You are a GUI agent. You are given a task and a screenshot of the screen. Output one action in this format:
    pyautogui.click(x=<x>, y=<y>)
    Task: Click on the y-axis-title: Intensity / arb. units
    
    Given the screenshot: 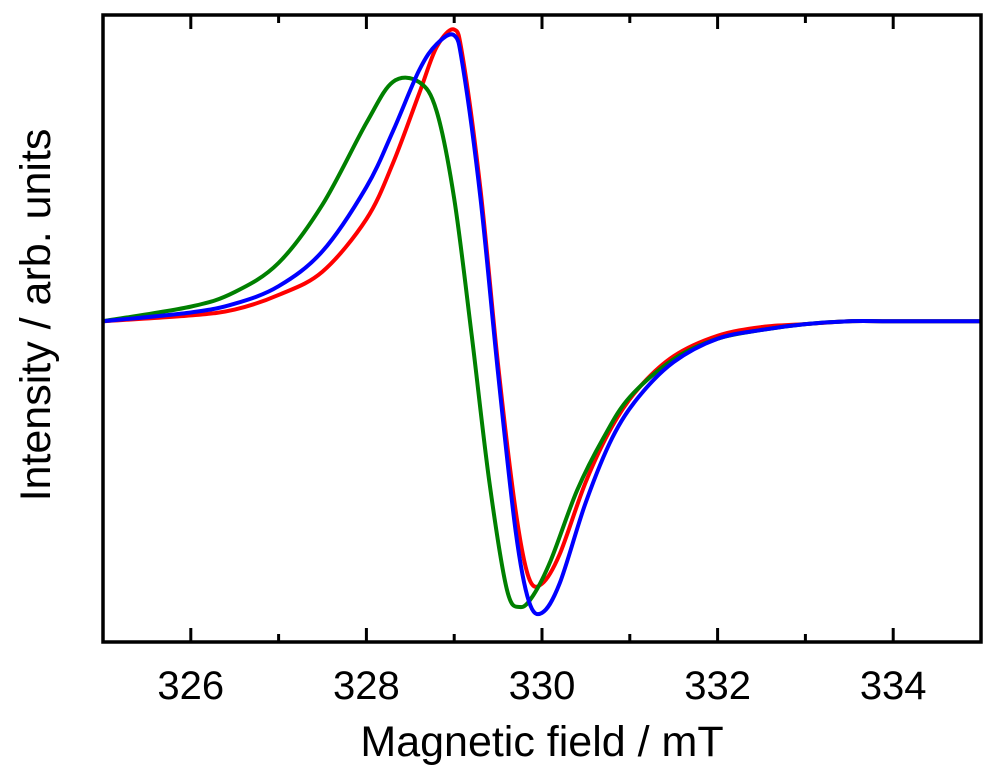 What is the action you would take?
    pyautogui.click(x=36, y=315)
    